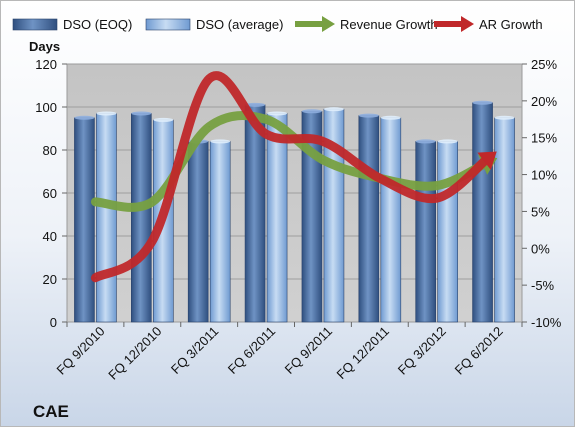  Describe the element at coordinates (51, 411) in the screenshot. I see `company-label: CAE` at that location.